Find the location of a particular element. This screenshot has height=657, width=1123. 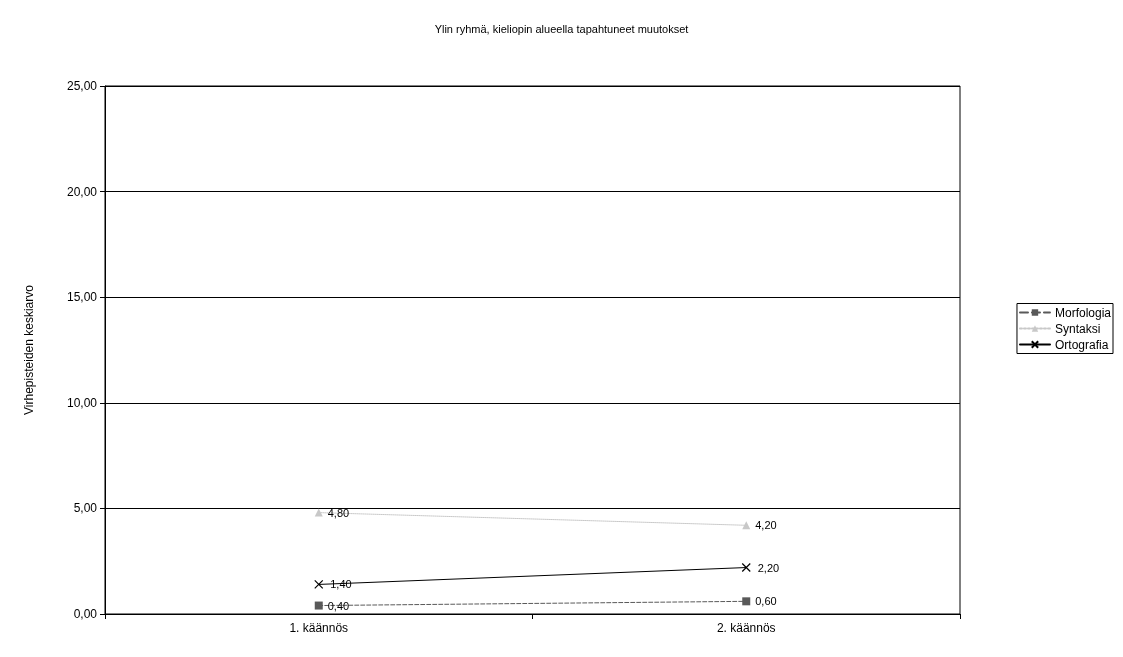

y-tick-label: 20,00 is located at coordinates (82, 191).